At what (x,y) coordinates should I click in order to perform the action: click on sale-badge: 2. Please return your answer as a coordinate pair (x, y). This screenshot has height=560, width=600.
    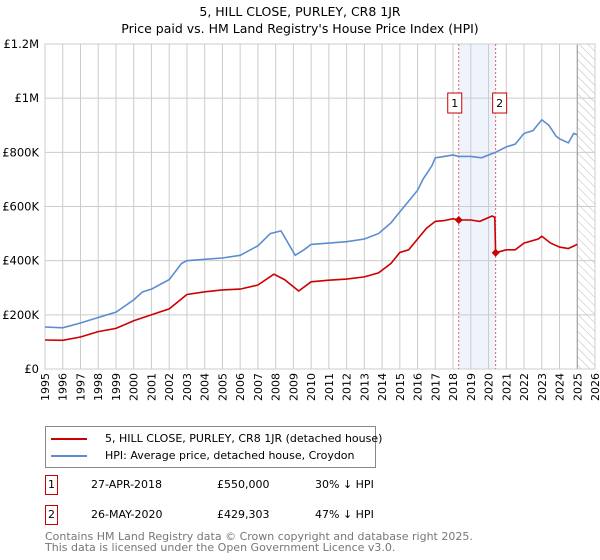
    Looking at the image, I should click on (51, 515).